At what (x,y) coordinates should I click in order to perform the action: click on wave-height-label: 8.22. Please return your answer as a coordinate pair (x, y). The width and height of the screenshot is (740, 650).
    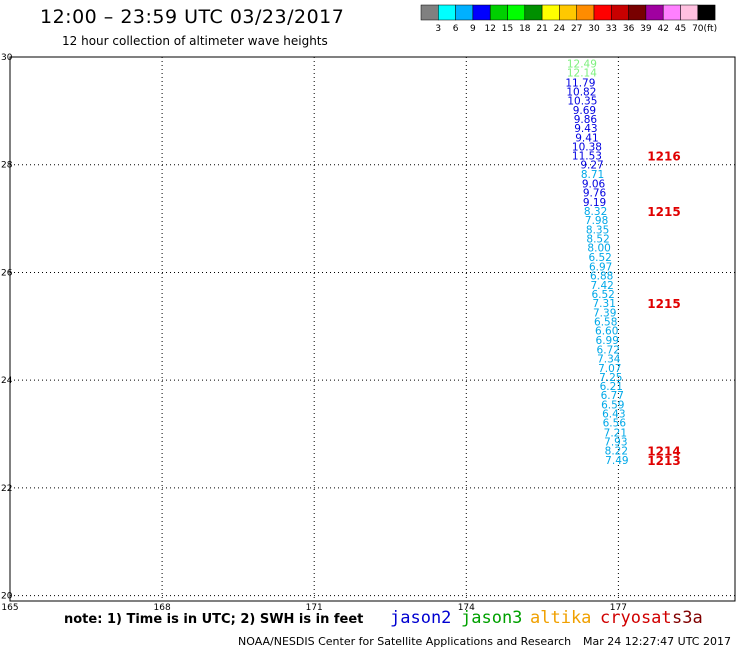
    Looking at the image, I should click on (616, 452).